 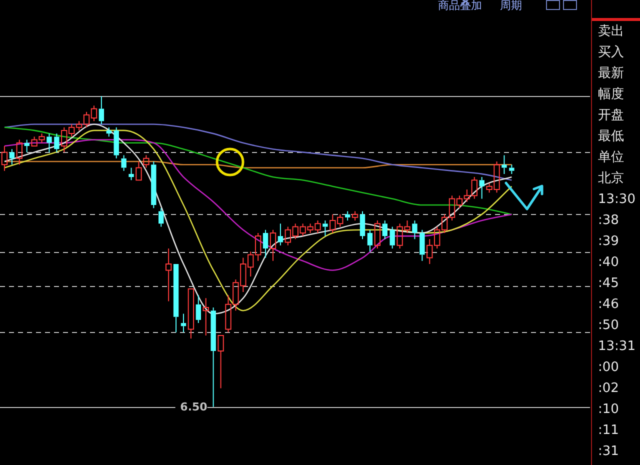 I want to click on text: 开盘, so click(x=611, y=116).